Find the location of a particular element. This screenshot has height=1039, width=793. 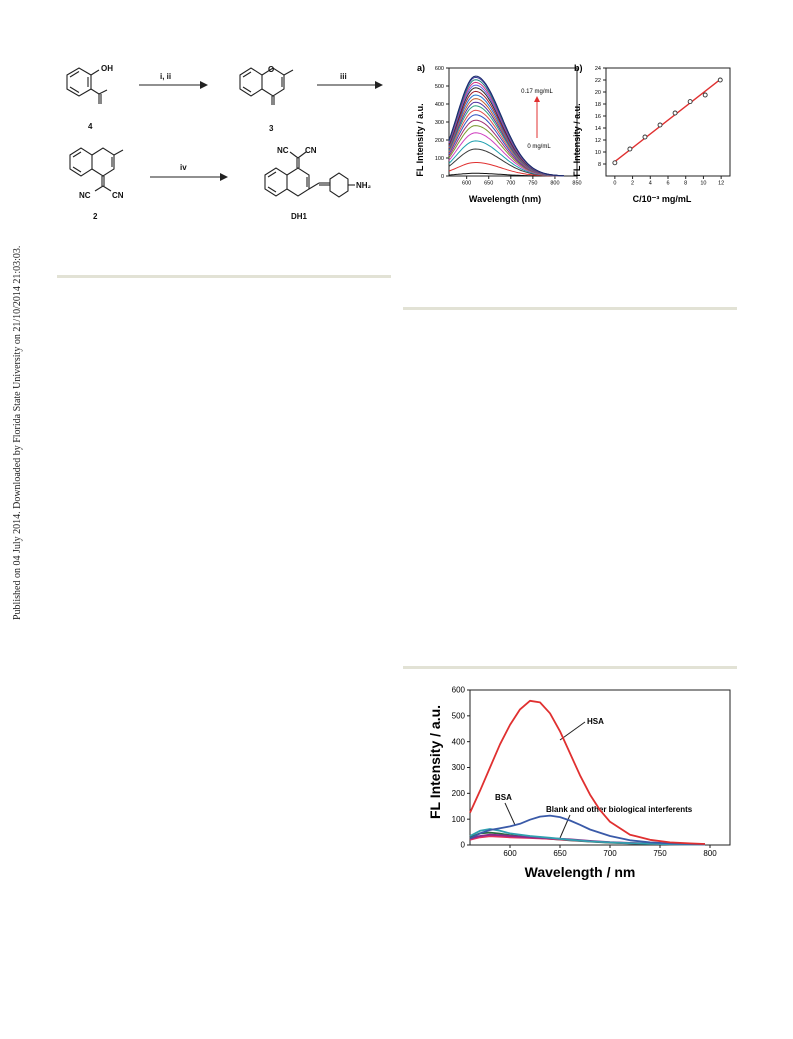

panel-a-ylabel: FL Intensity / a.u. is located at coordinates (420, 139).